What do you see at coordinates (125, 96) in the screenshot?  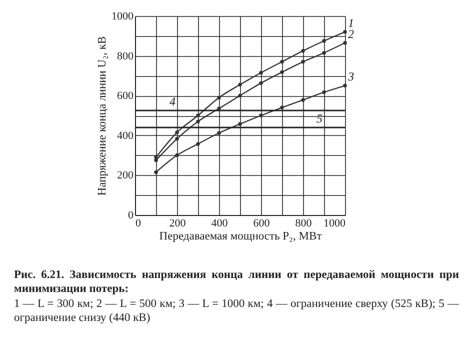 I see `y-tick-label: 600` at bounding box center [125, 96].